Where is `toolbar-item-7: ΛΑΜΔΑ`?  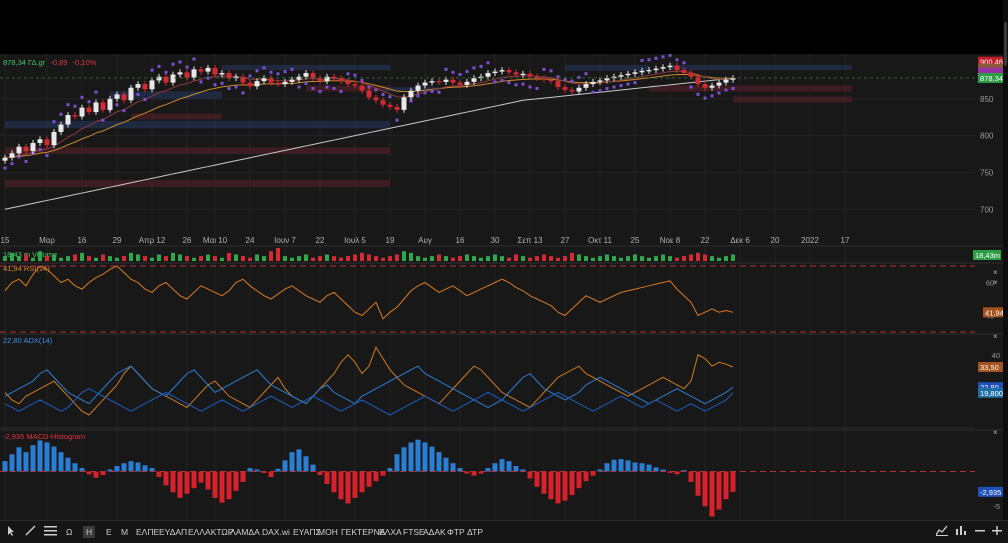
toolbar-item-7: ΛΑΜΔΑ is located at coordinates (245, 532).